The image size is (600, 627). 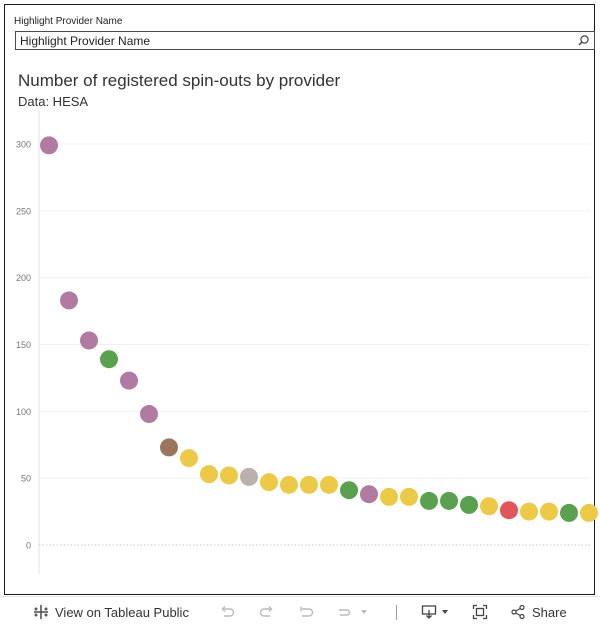 I want to click on redo-button, so click(x=267, y=612).